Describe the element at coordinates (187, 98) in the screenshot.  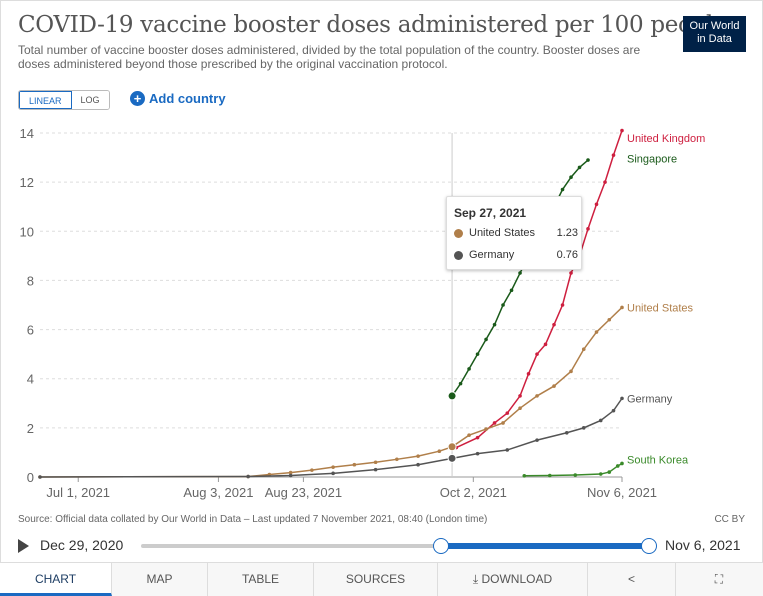
I see `add-country-label: Add country` at that location.